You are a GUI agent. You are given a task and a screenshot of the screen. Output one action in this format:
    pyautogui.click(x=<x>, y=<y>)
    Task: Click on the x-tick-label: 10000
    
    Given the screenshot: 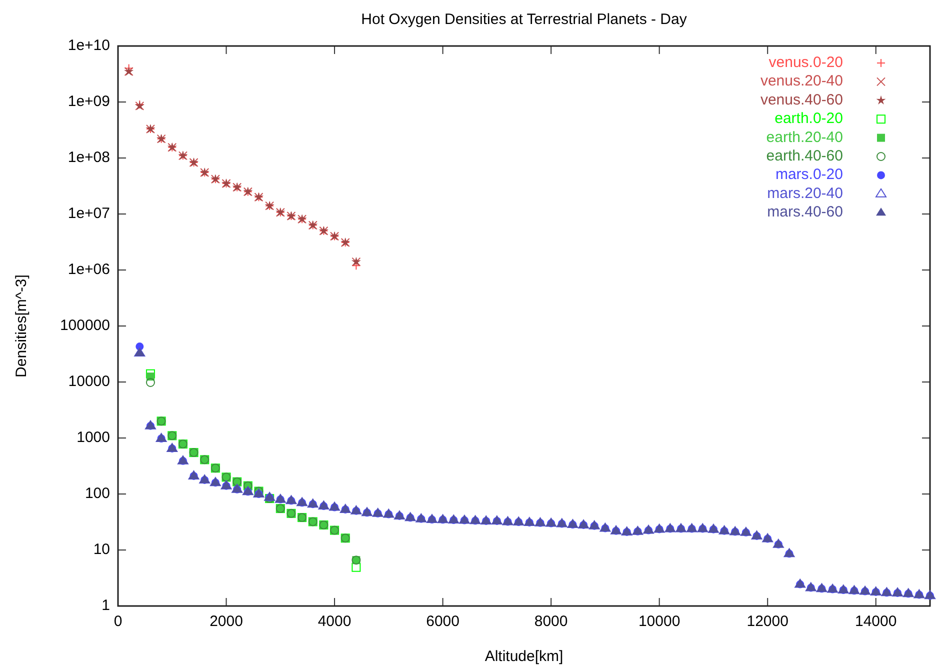 What is the action you would take?
    pyautogui.click(x=659, y=621)
    